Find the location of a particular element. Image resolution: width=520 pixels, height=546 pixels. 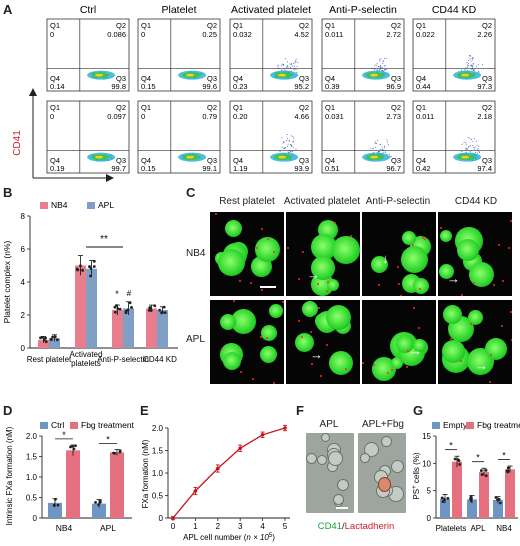

y-axis-label: CD41 is located at coordinates (17, 143).